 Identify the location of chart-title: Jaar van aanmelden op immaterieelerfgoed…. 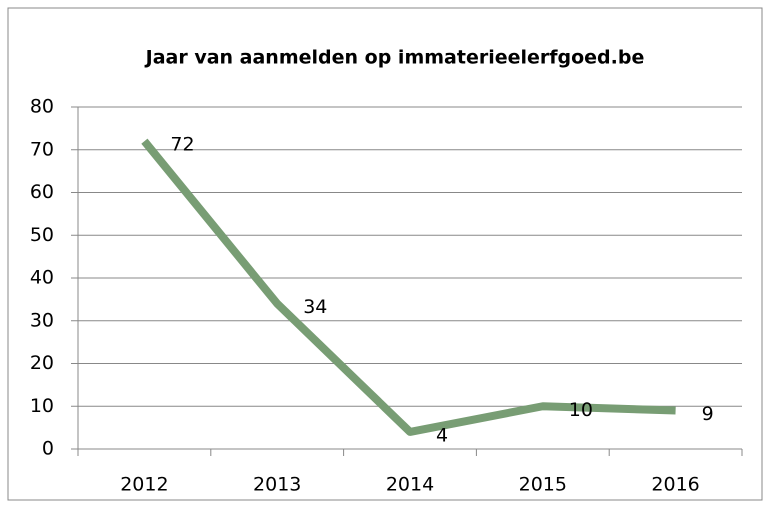
(394, 58).